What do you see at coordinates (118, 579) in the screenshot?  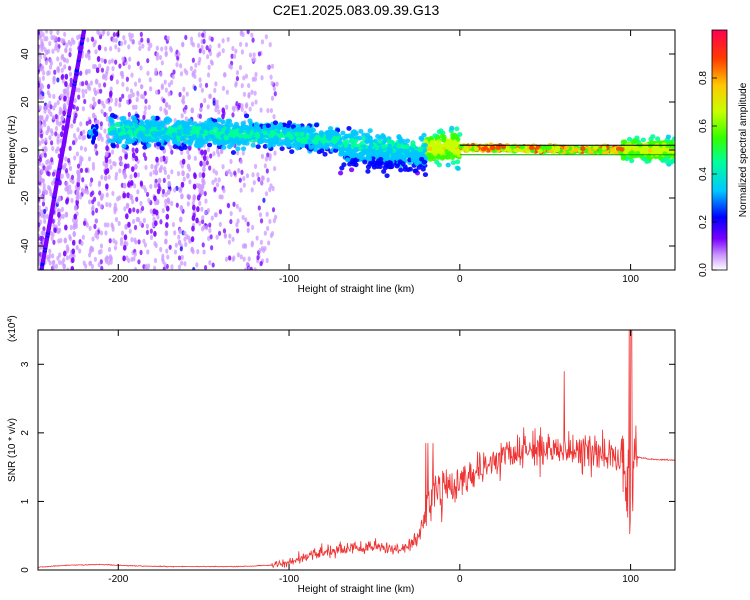 I see `x-tick-label: -200` at bounding box center [118, 579].